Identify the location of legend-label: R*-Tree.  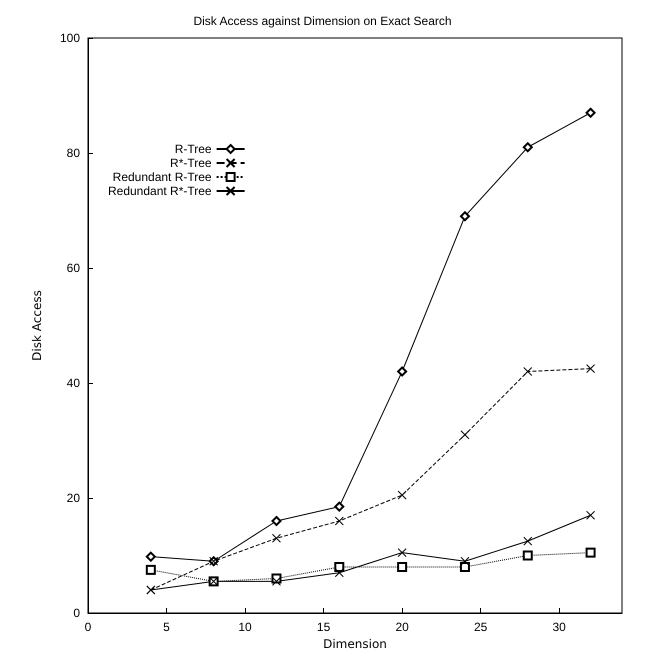
(191, 163).